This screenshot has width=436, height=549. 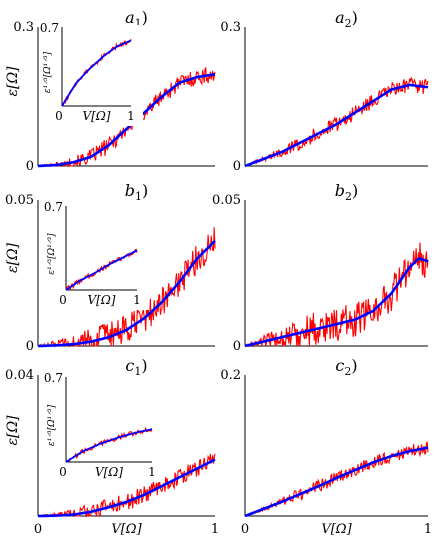 I want to click on xtick-0-c1: 0, so click(x=38, y=529).